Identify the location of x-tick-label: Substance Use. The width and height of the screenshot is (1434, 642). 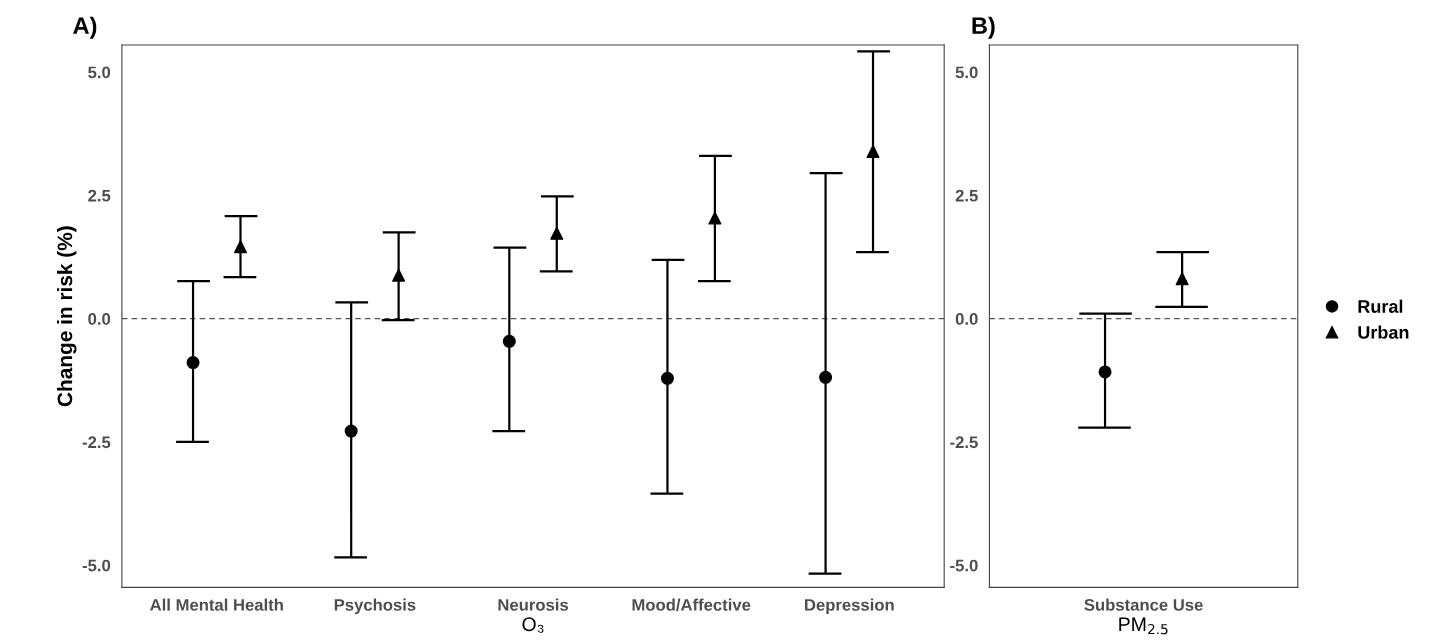
(1143, 604).